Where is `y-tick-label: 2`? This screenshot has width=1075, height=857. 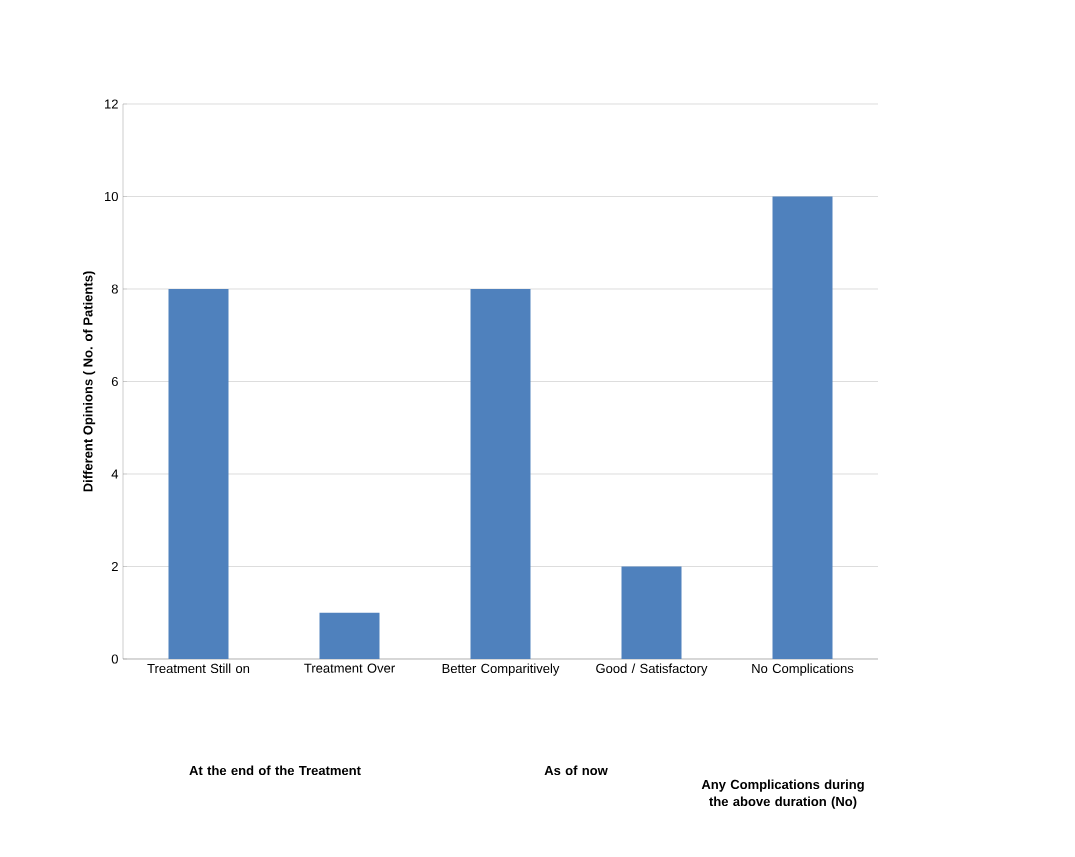
y-tick-label: 2 is located at coordinates (114, 566).